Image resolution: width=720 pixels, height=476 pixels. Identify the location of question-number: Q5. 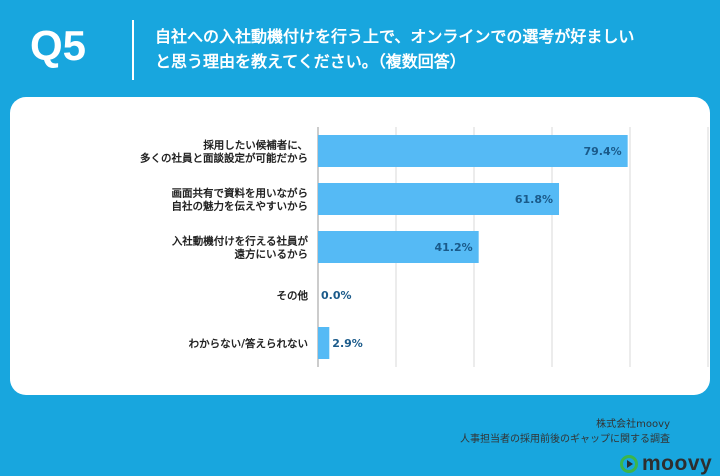
(58, 45).